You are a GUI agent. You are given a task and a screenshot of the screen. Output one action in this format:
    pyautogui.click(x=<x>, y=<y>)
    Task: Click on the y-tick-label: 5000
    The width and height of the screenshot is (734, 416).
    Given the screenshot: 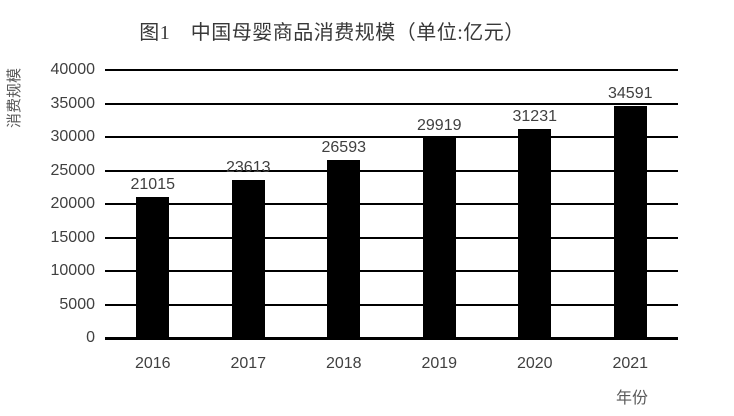 What is the action you would take?
    pyautogui.click(x=77, y=304)
    